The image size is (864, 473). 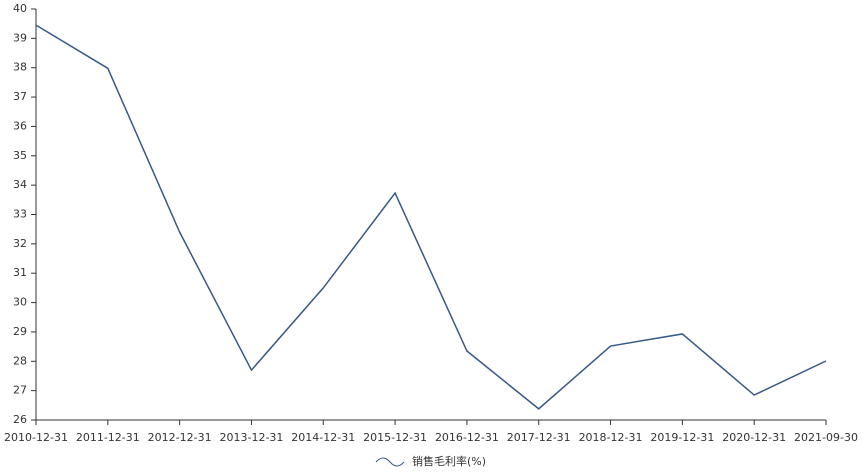 I want to click on y-tick-label: 32, so click(x=20, y=243).